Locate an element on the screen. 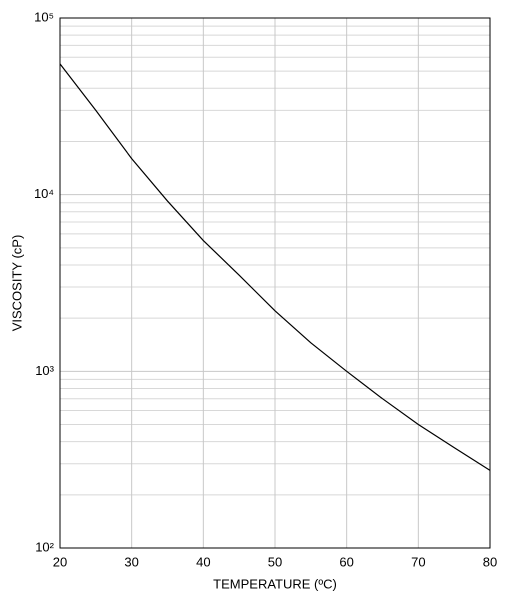  x-tick-label: 20 is located at coordinates (60, 561).